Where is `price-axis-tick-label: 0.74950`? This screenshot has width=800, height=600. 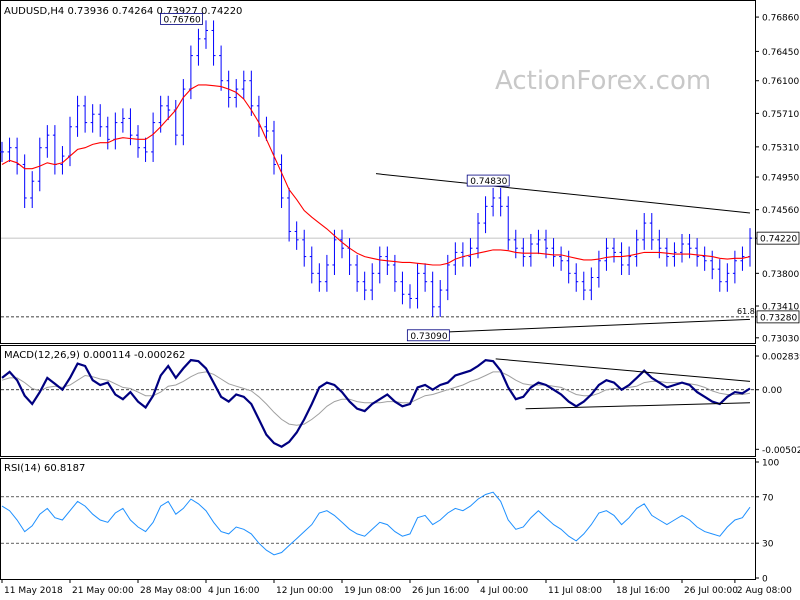 price-axis-tick-label: 0.74950 is located at coordinates (780, 179).